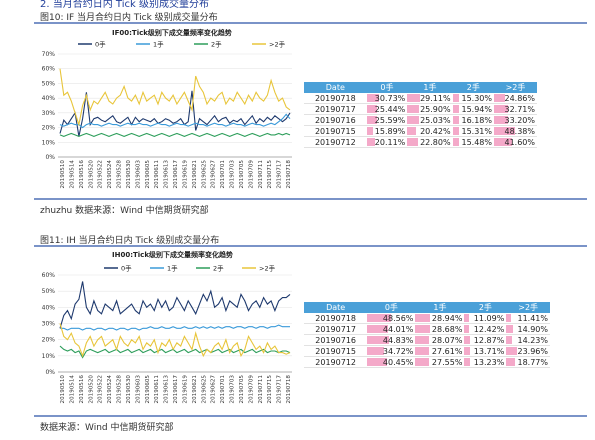 Image resolution: width=595 pixels, height=440 pixels. What do you see at coordinates (172, 32) in the screenshot?
I see `chart-title: IF00:Tick级别下成交量频率变化趋势` at bounding box center [172, 32].